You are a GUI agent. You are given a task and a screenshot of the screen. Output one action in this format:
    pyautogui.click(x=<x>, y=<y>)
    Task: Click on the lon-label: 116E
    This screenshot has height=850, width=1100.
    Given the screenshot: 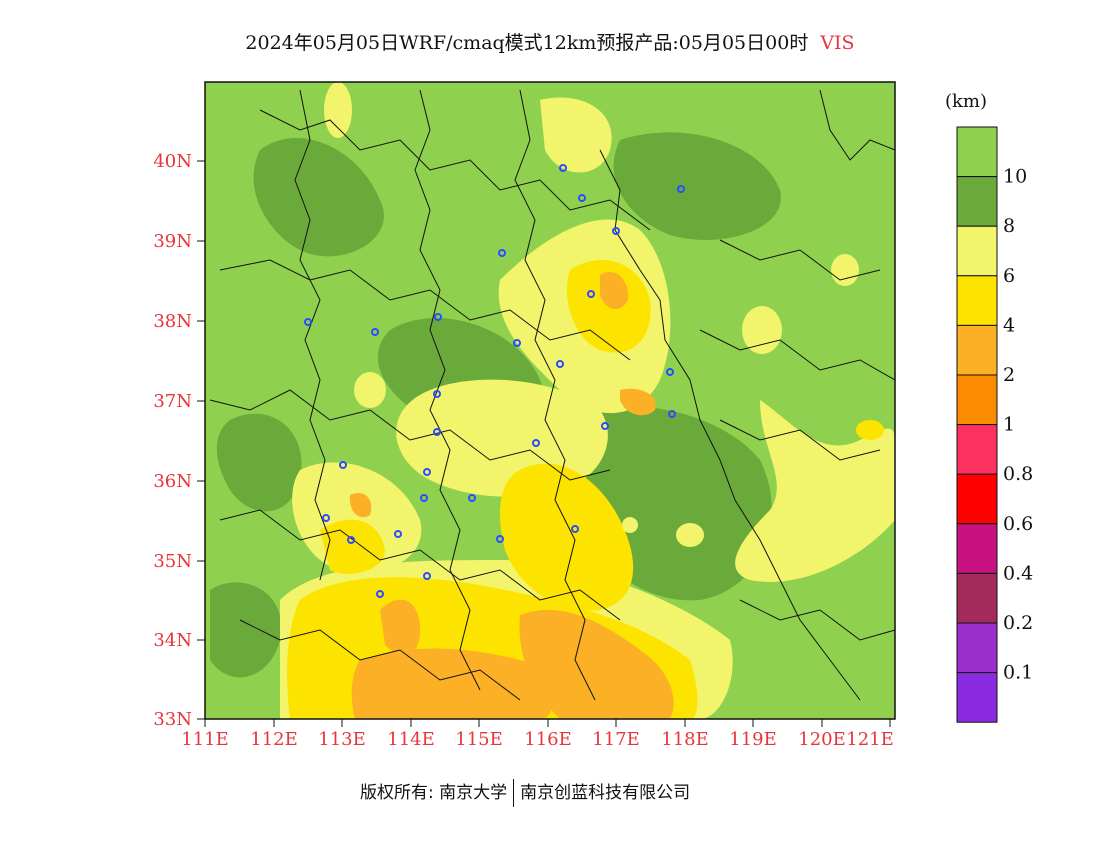 What is the action you would take?
    pyautogui.click(x=548, y=739)
    